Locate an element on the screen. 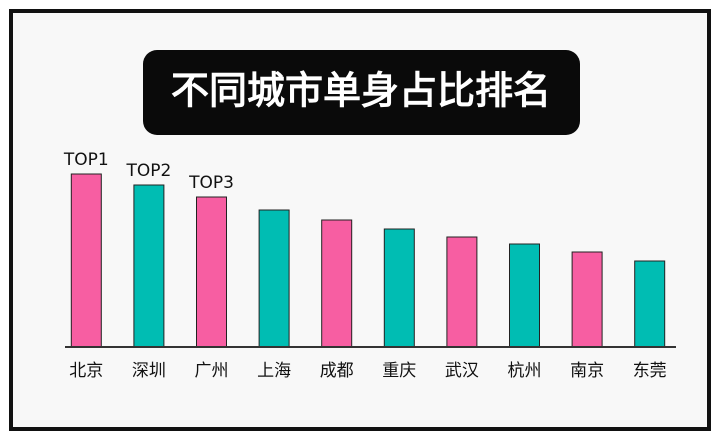 The height and width of the screenshot is (444, 720). x-tick-label: 重庆 is located at coordinates (399, 371).